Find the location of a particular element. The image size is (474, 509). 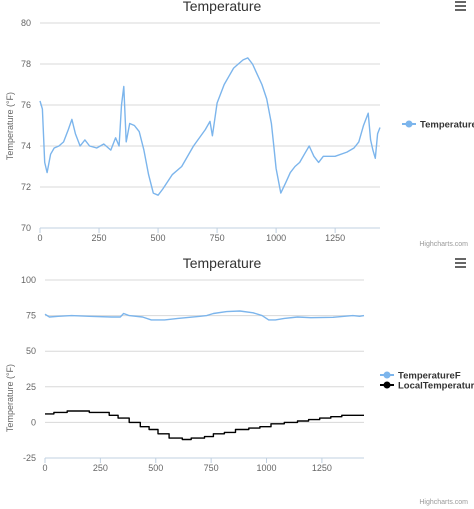

legend-label: LocalTemperatureF is located at coordinates (436, 386).